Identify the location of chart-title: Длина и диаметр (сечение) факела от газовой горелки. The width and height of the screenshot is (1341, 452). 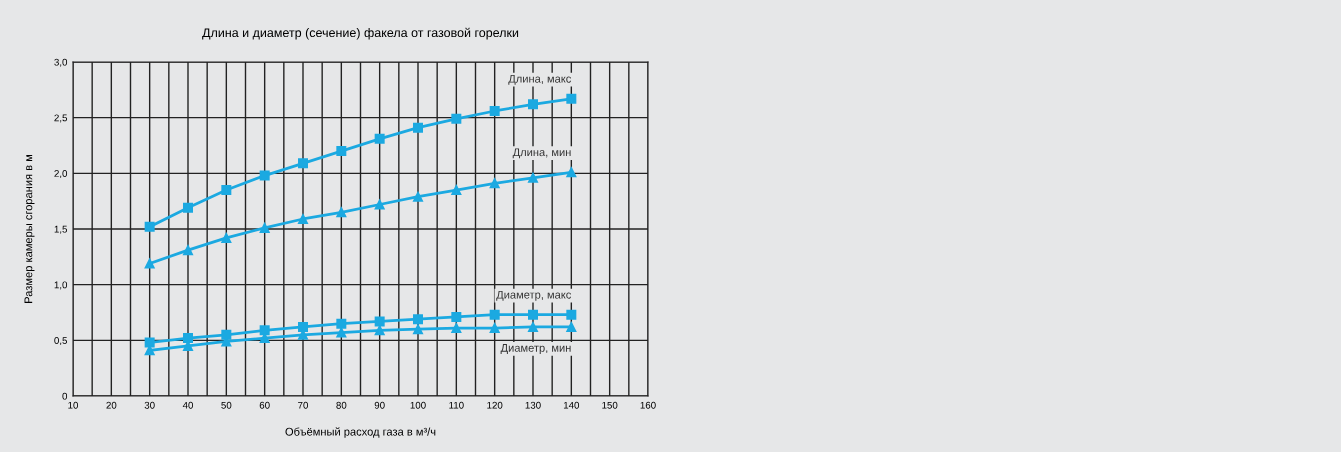
(360, 33).